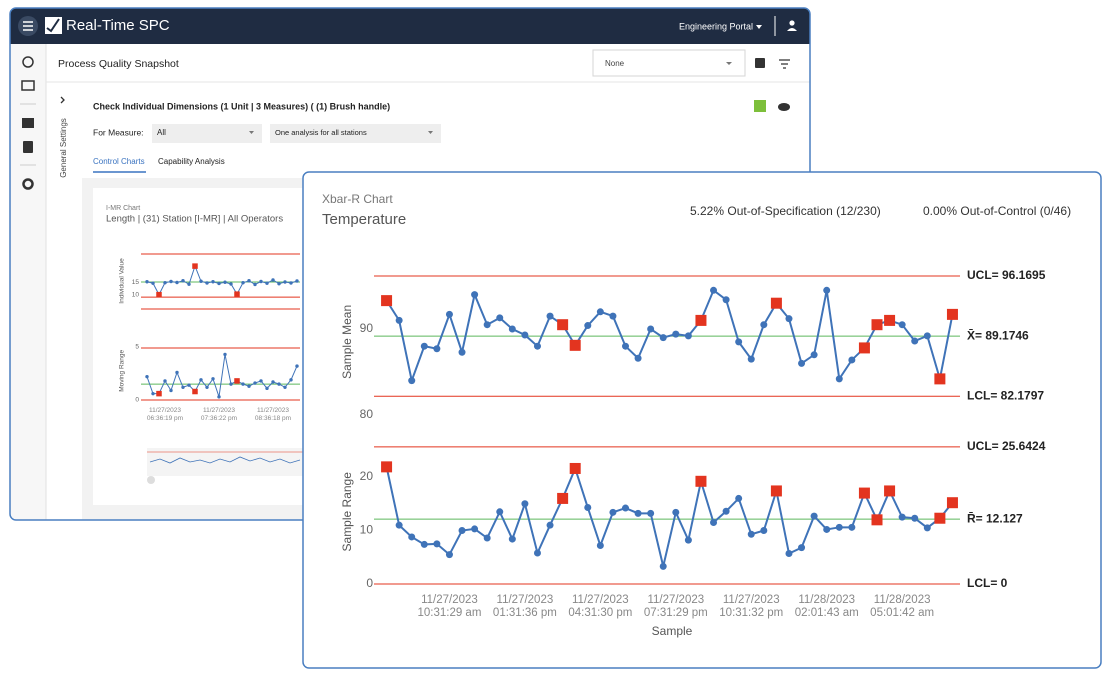 The width and height of the screenshot is (1110, 677). Describe the element at coordinates (119, 161) in the screenshot. I see `tab-active: Control Charts` at that location.